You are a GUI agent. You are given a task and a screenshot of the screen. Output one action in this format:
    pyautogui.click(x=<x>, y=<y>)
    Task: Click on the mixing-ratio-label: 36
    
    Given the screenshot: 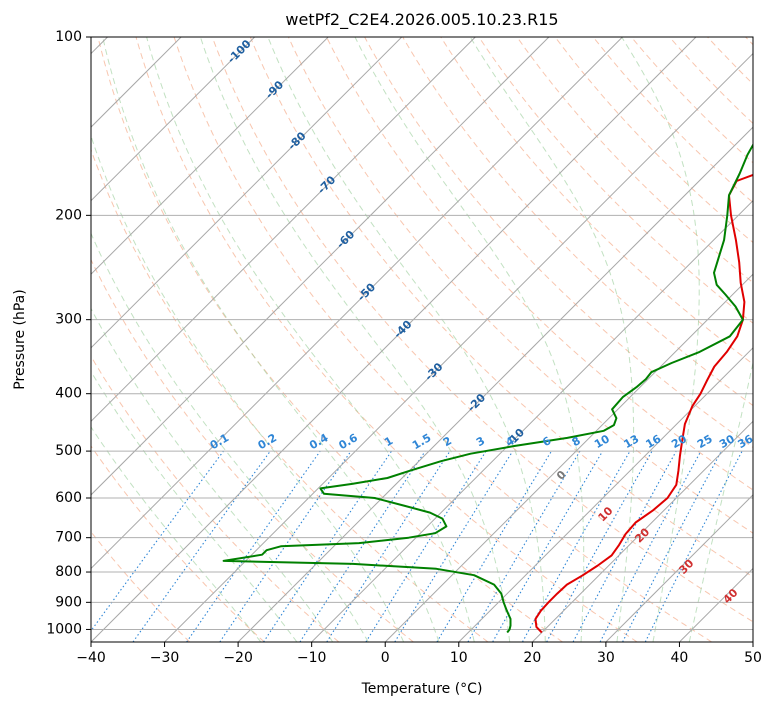 What is the action you would take?
    pyautogui.click(x=746, y=441)
    